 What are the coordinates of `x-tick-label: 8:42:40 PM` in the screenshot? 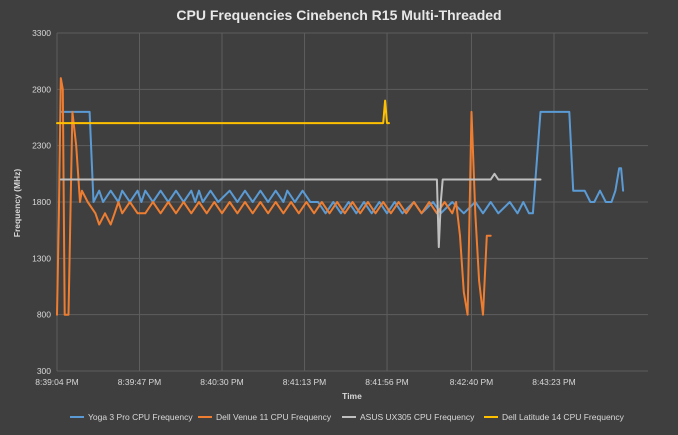 It's located at (471, 382).